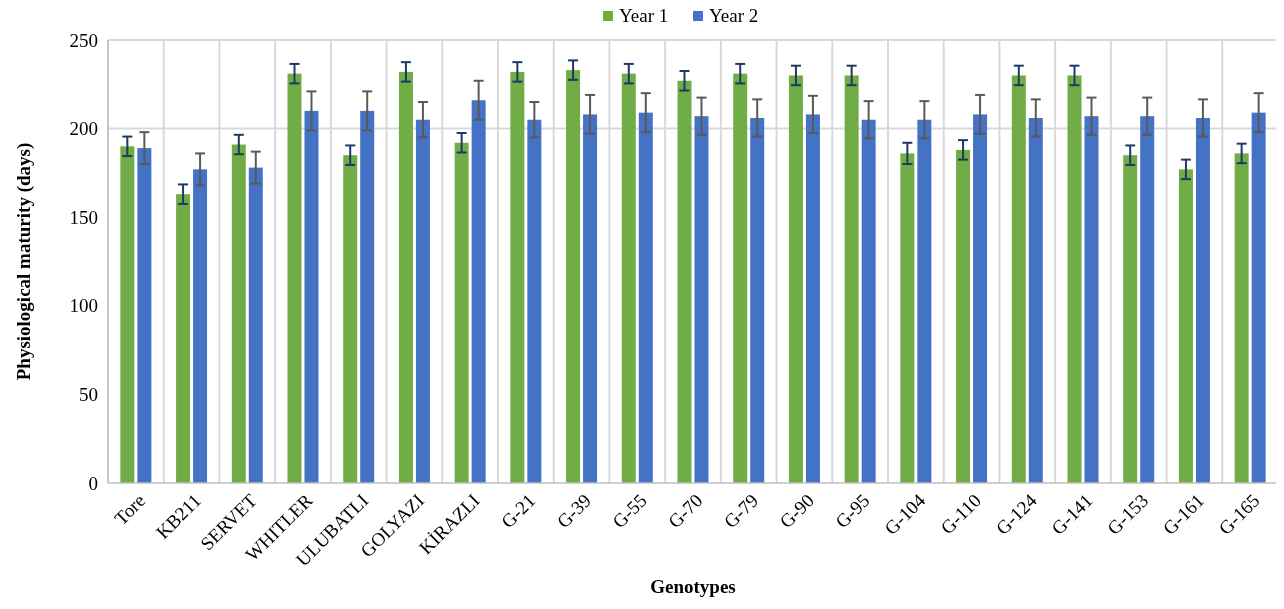 This screenshot has width=1284, height=609. What do you see at coordinates (644, 15) in the screenshot?
I see `legend-label: Year 1` at bounding box center [644, 15].